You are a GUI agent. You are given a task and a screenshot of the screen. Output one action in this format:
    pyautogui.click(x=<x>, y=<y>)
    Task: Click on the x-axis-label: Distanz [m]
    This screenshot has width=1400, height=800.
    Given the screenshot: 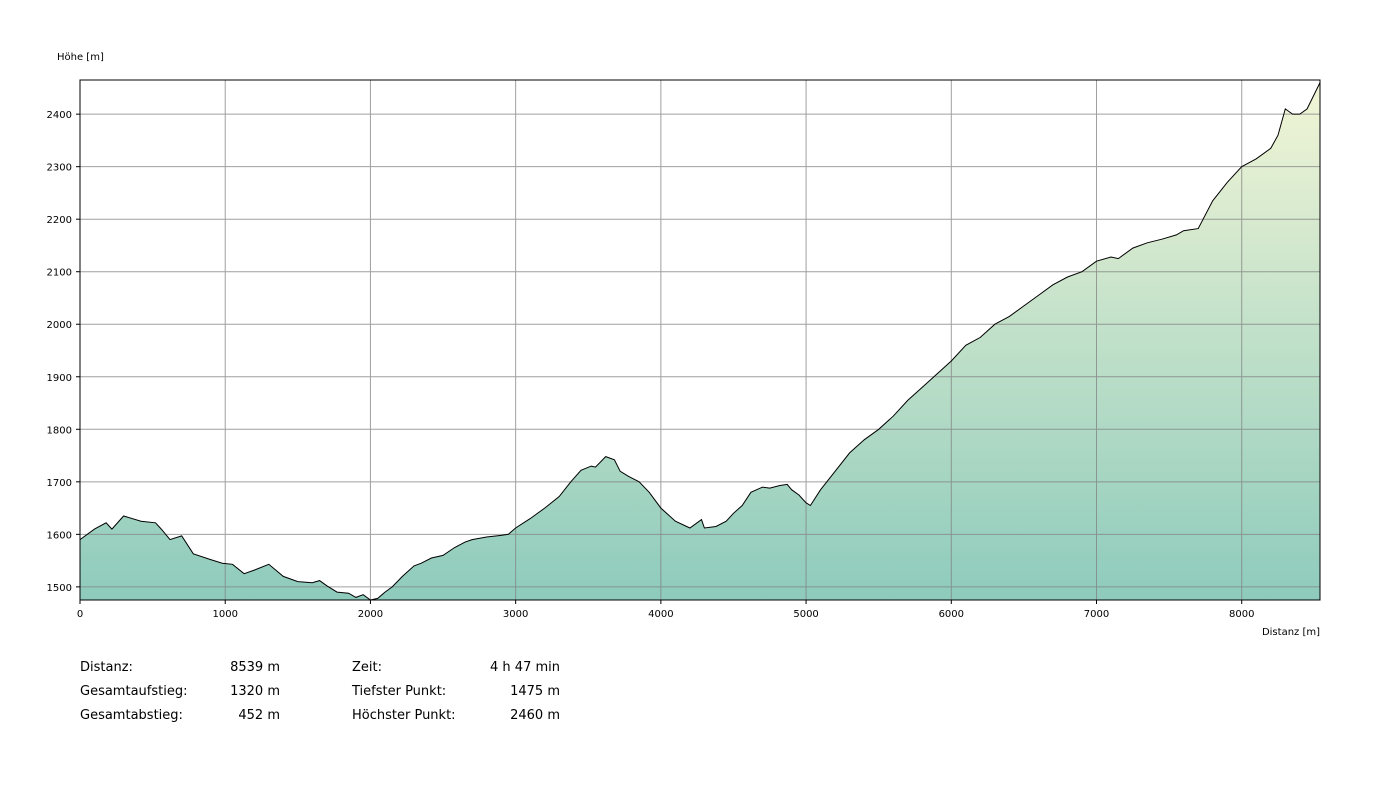 What is the action you would take?
    pyautogui.click(x=1291, y=632)
    